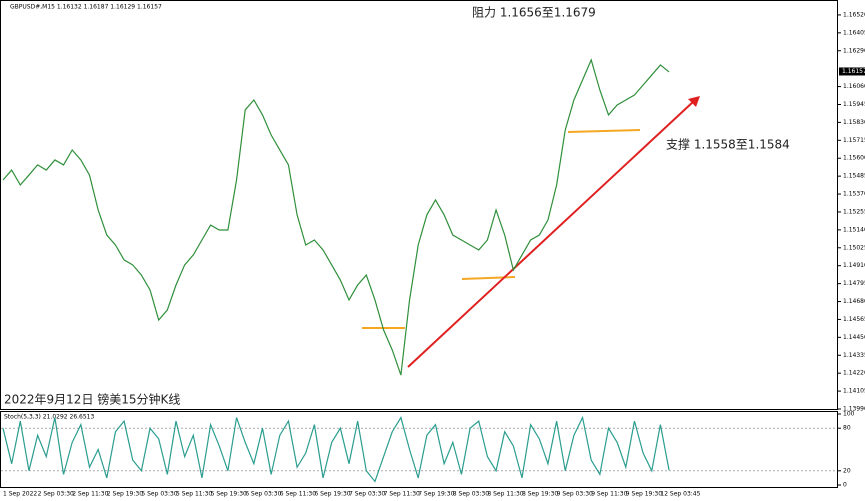 The image size is (865, 501). I want to click on chart-caption: 2022年9月12日 镑美15分钟K线, so click(92, 399).